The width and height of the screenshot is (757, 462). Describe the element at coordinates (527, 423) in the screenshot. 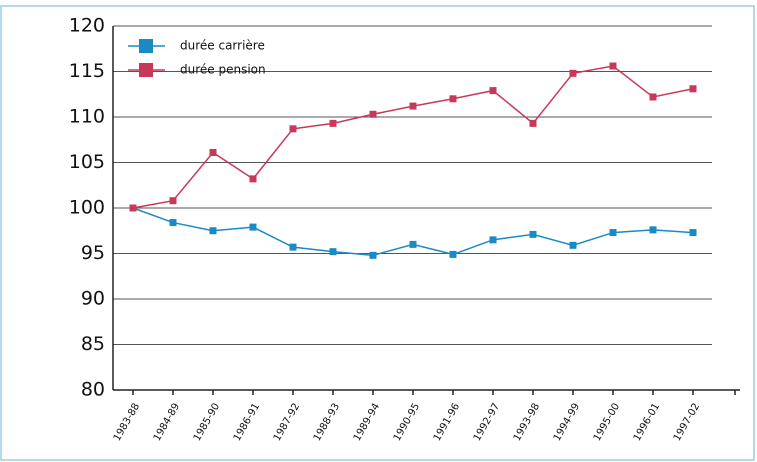

I see `x-tick-label: 1993-98` at that location.